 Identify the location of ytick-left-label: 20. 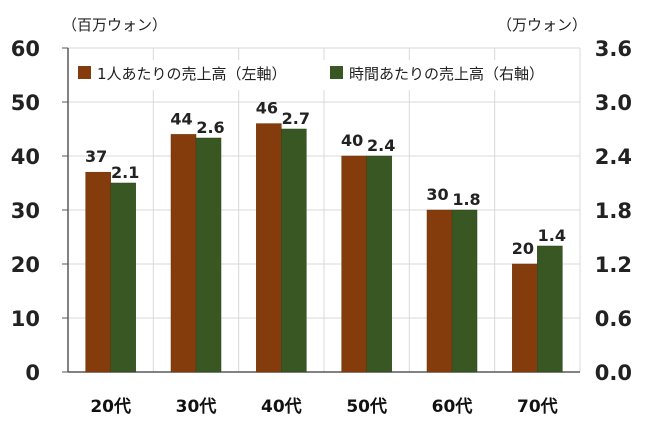
(25, 265).